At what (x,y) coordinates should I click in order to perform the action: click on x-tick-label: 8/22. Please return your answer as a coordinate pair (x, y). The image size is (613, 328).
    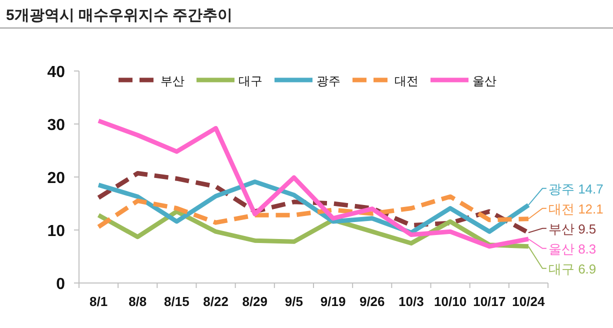
    Looking at the image, I should click on (215, 301).